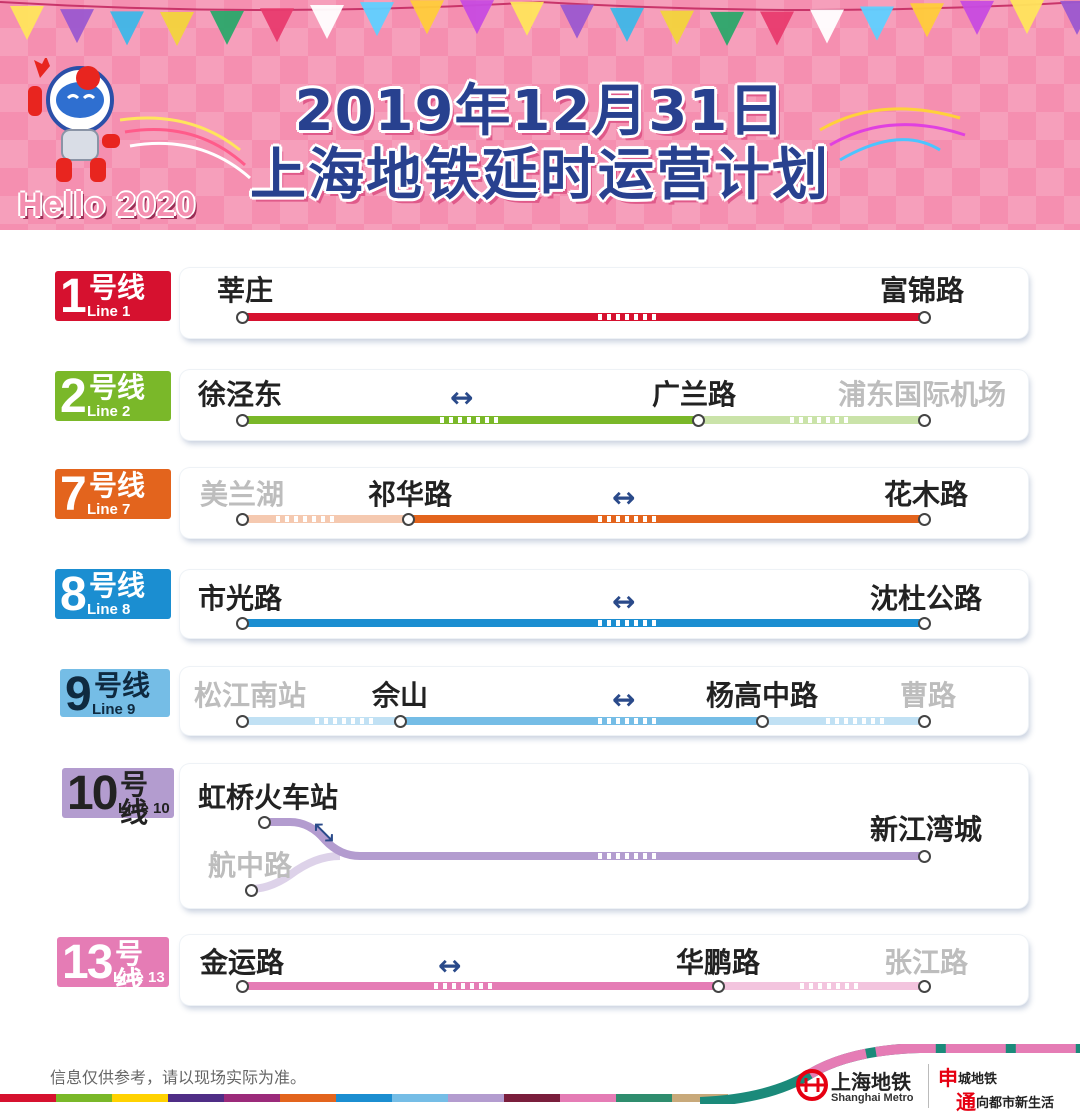 This screenshot has width=1080, height=1115. I want to click on station-label: 新江湾城, so click(926, 829).